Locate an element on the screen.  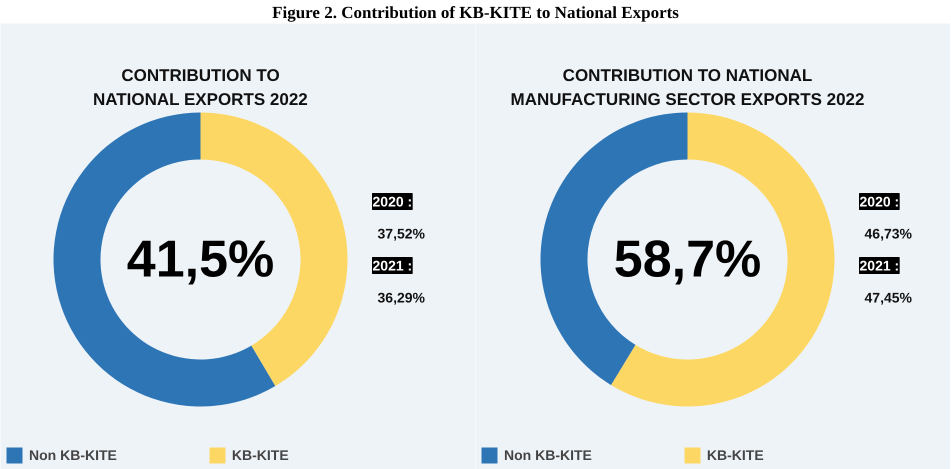
chart-subtitle: CONTRIBUTION TO NATIONAL MANUFACTURING SECTOR EXPORTS 2022 is located at coordinates (687, 87).